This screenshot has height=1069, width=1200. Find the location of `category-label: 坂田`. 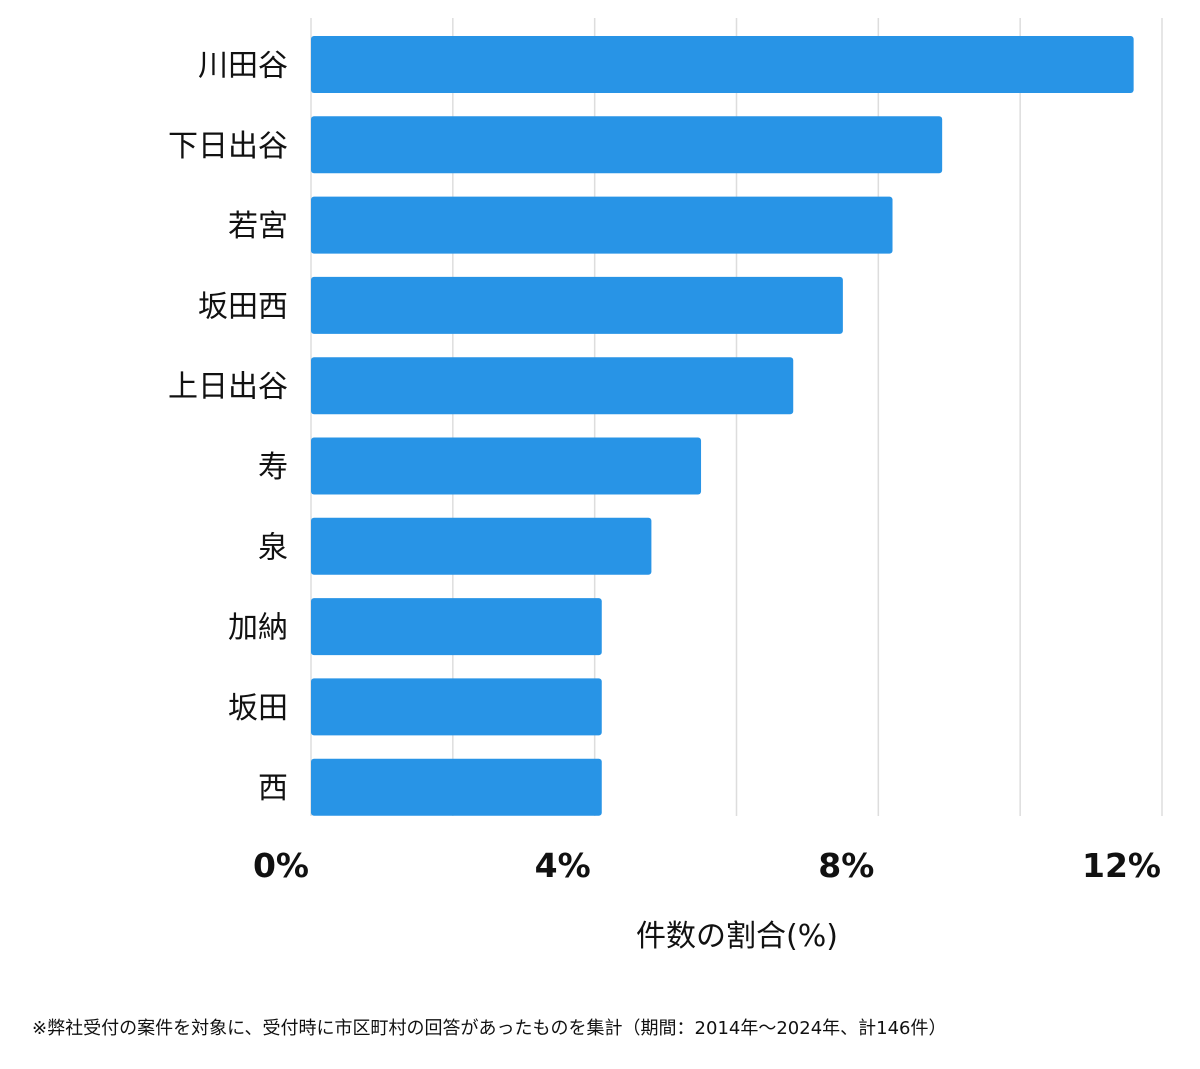

category-label: 坂田 is located at coordinates (258, 708).